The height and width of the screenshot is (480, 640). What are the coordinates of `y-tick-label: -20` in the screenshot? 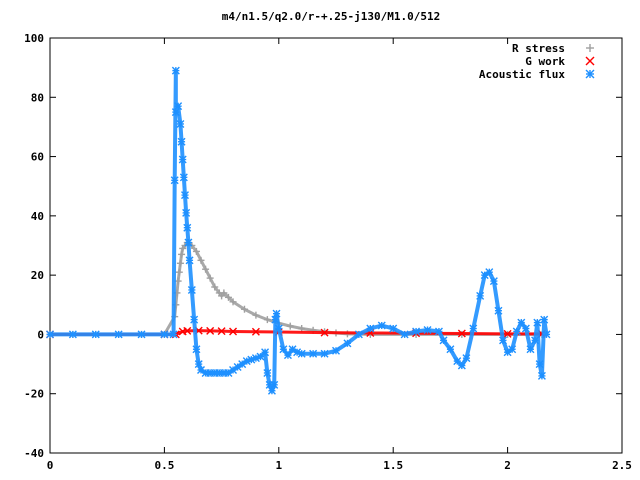 It's located at (34, 394).